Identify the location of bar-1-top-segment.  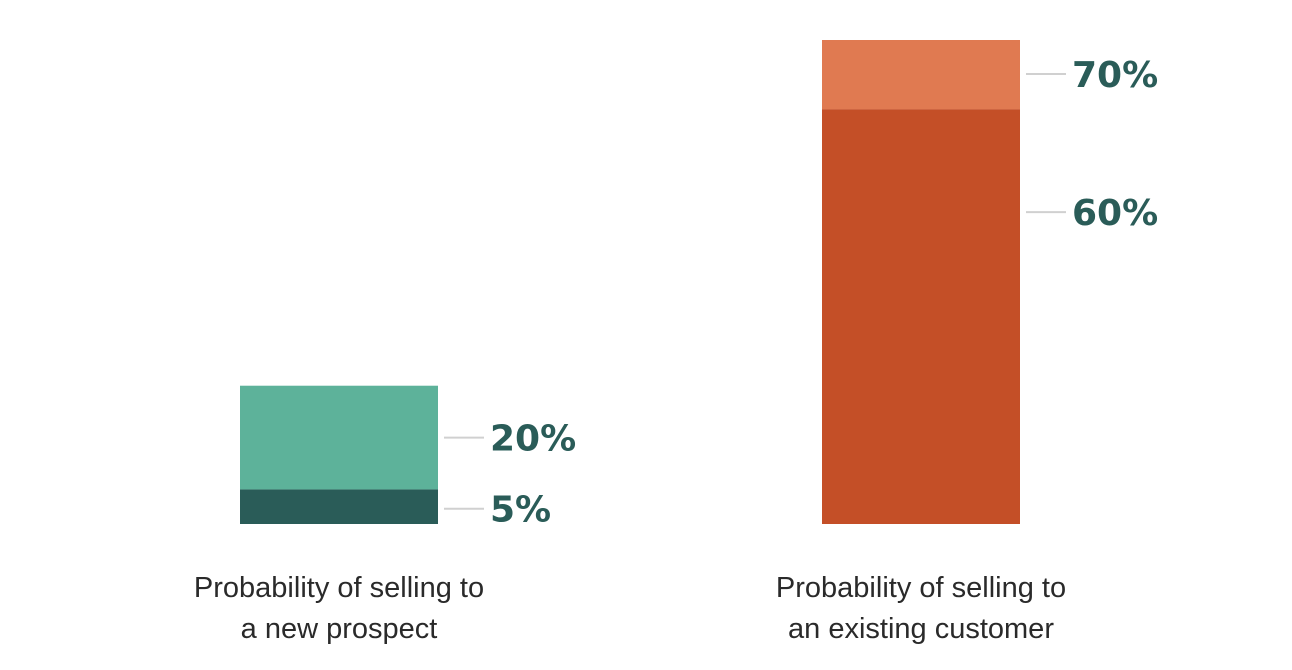
(339, 437).